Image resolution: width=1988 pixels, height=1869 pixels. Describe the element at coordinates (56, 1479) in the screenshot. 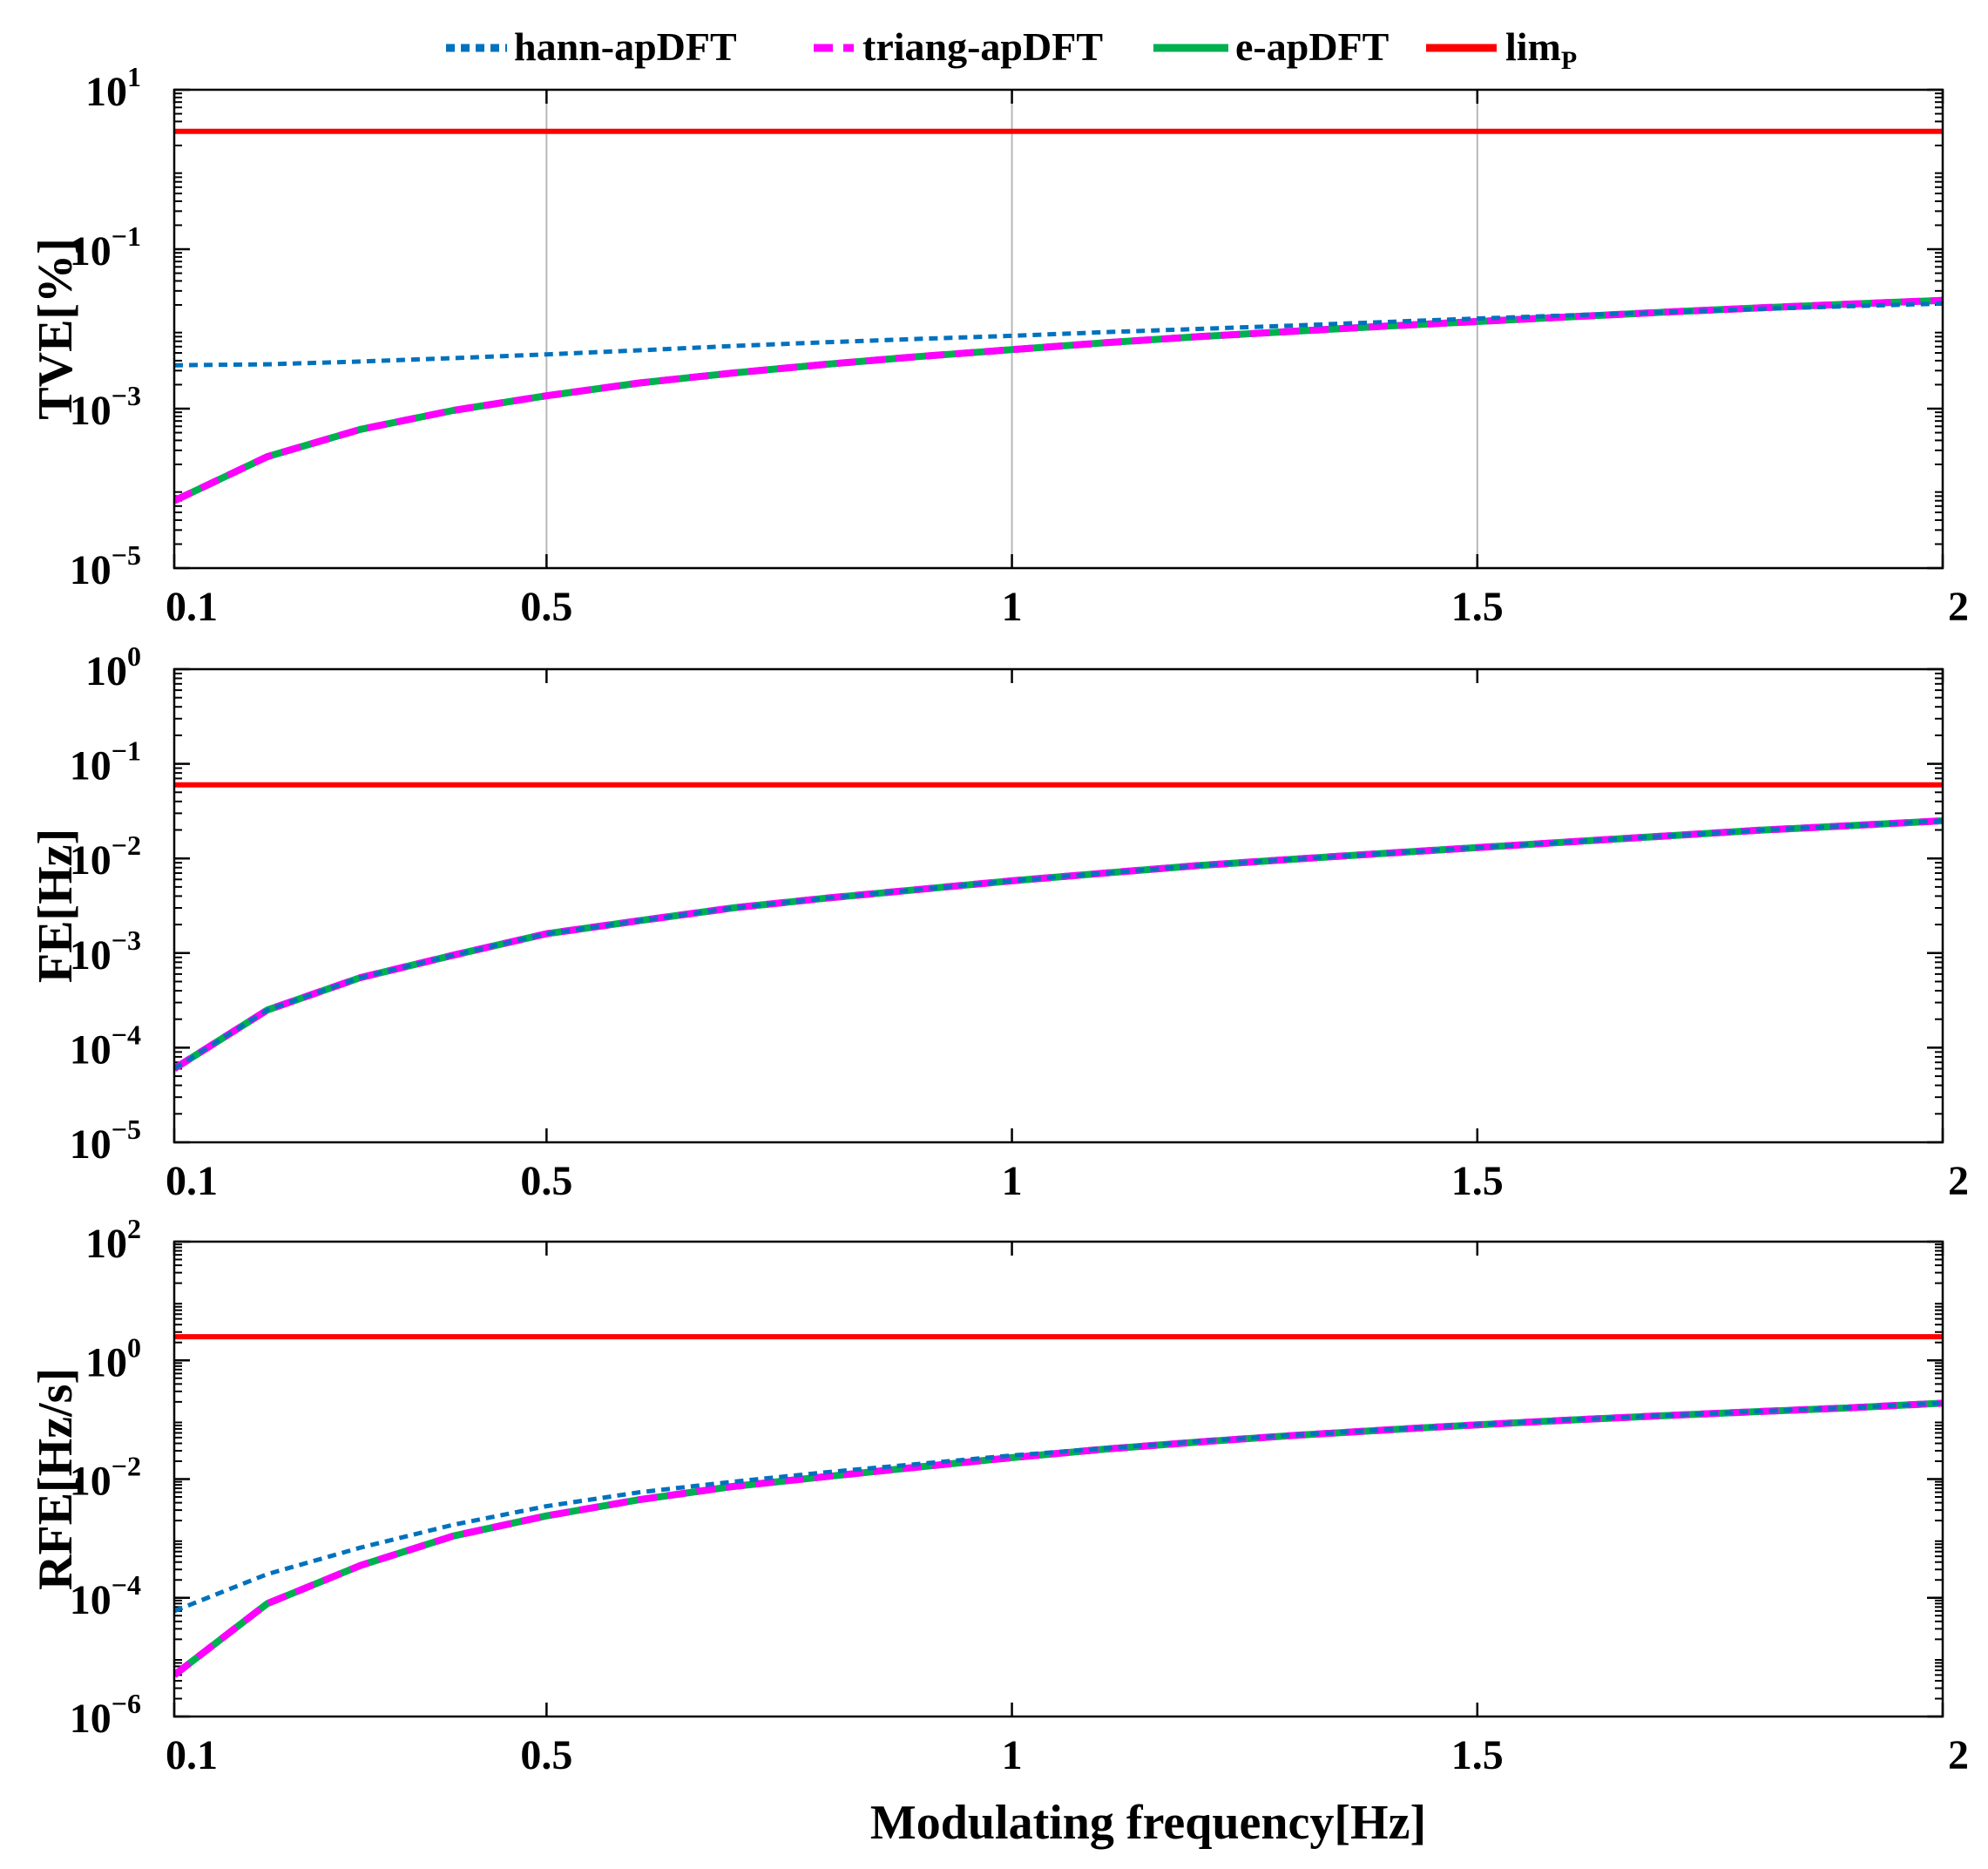

I see `y-axis-label: RFE[Hz/s]` at that location.